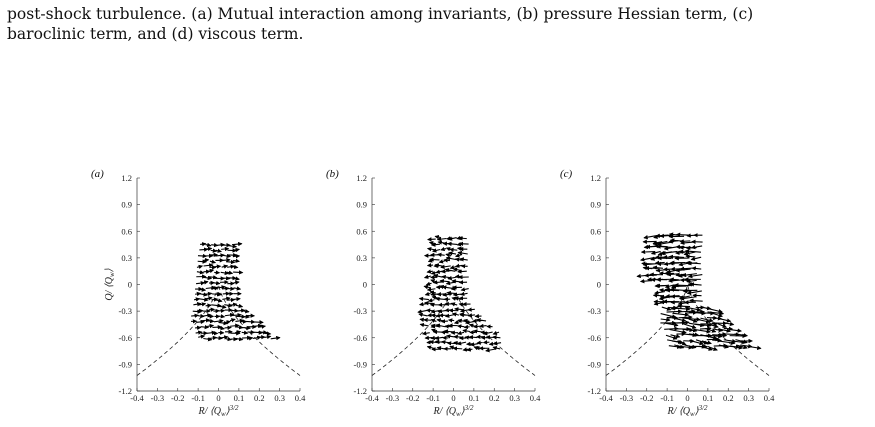 This screenshot has width=875, height=427. What do you see at coordinates (361, 205) in the screenshot?
I see `y-tick-label: 0.9` at bounding box center [361, 205].